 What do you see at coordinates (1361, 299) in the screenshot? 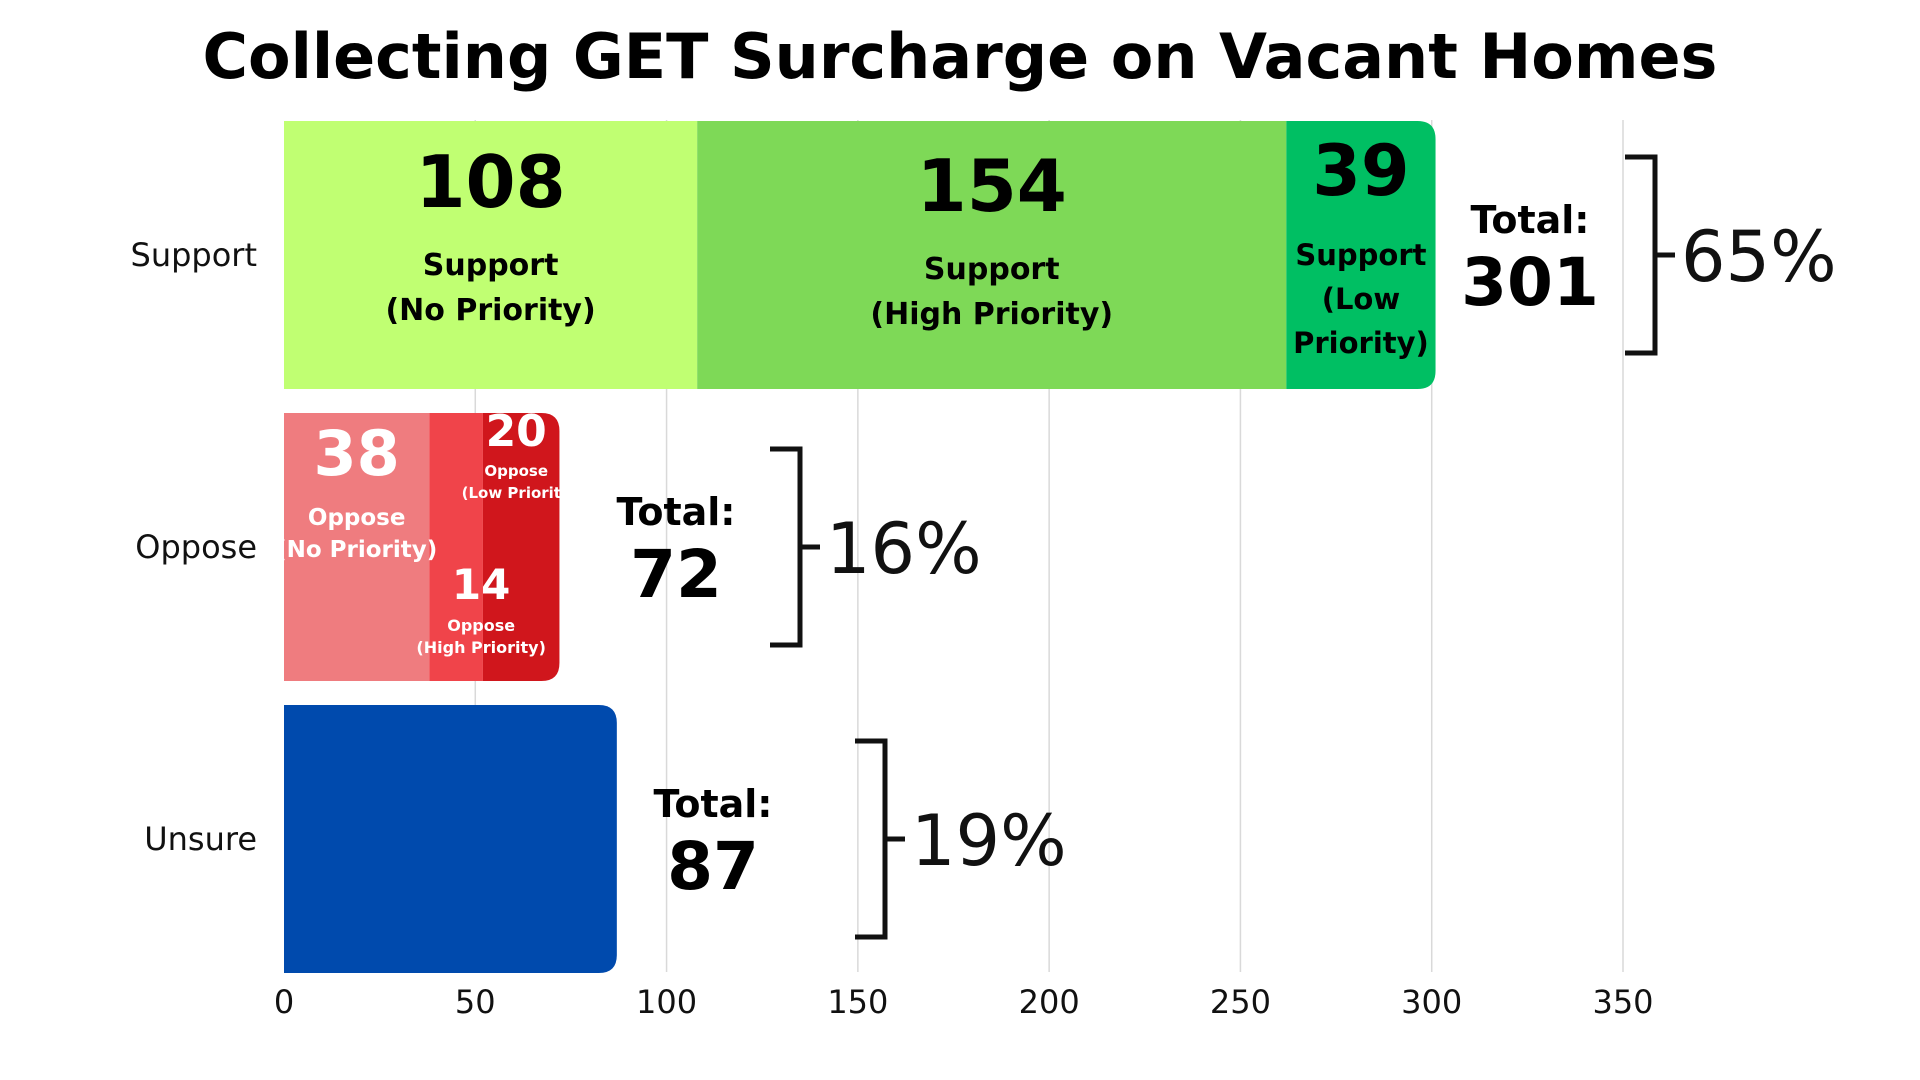
I see `segment-label: (Low` at bounding box center [1361, 299].